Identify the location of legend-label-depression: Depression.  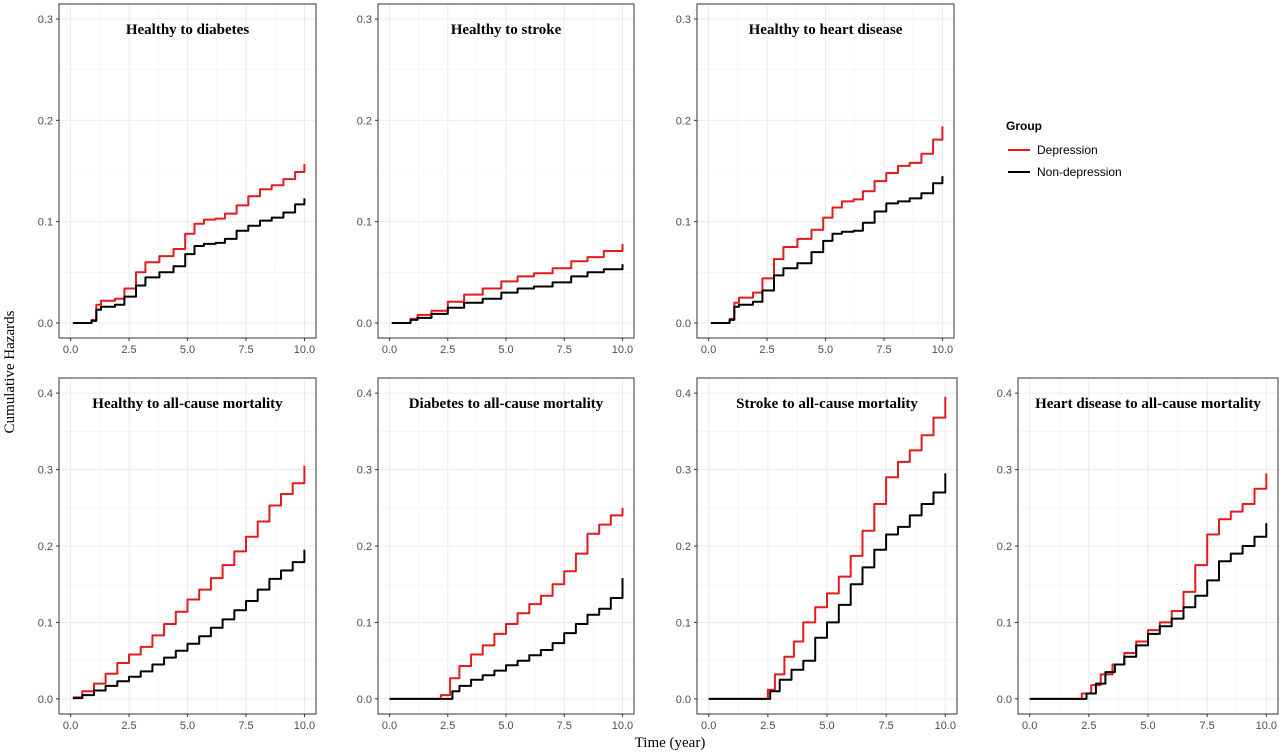
(1067, 150).